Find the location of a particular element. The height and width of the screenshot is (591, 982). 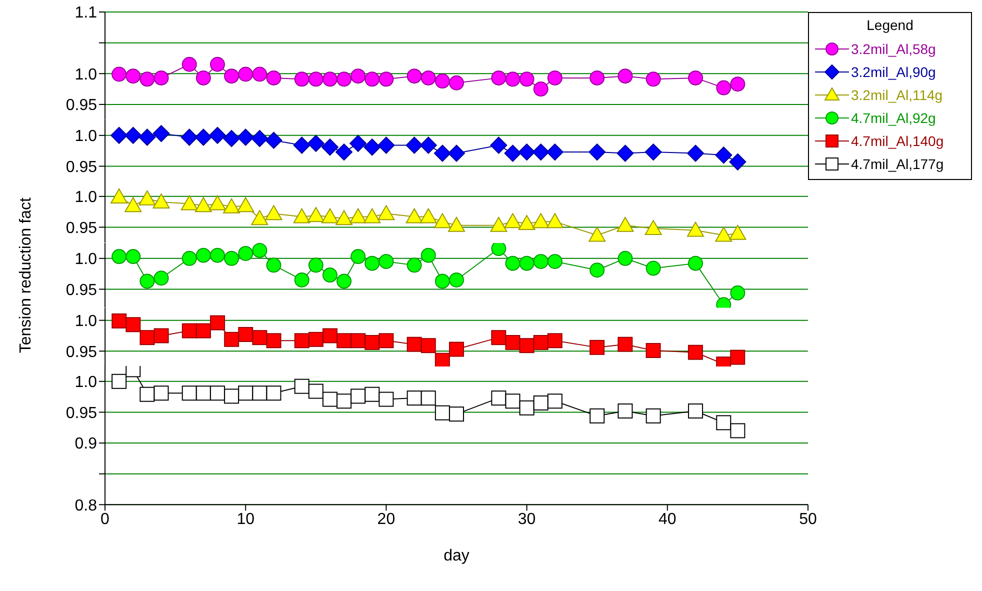

x-tick-label: 20 is located at coordinates (386, 519).